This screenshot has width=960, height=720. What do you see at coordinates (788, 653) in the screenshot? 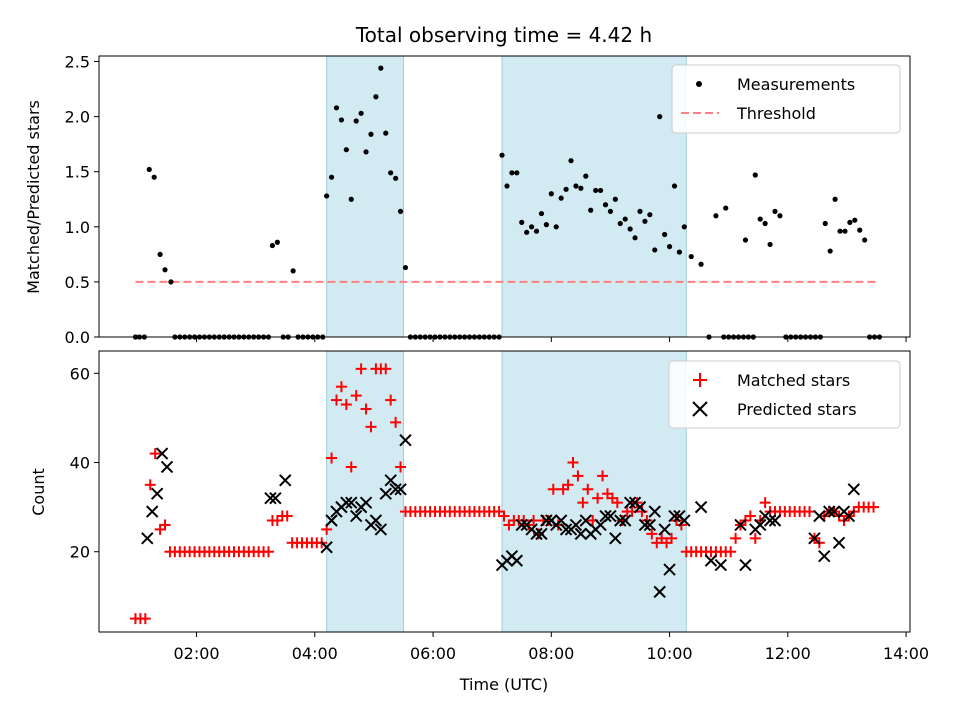
I see `x-tick-label: 12:00` at bounding box center [788, 653].